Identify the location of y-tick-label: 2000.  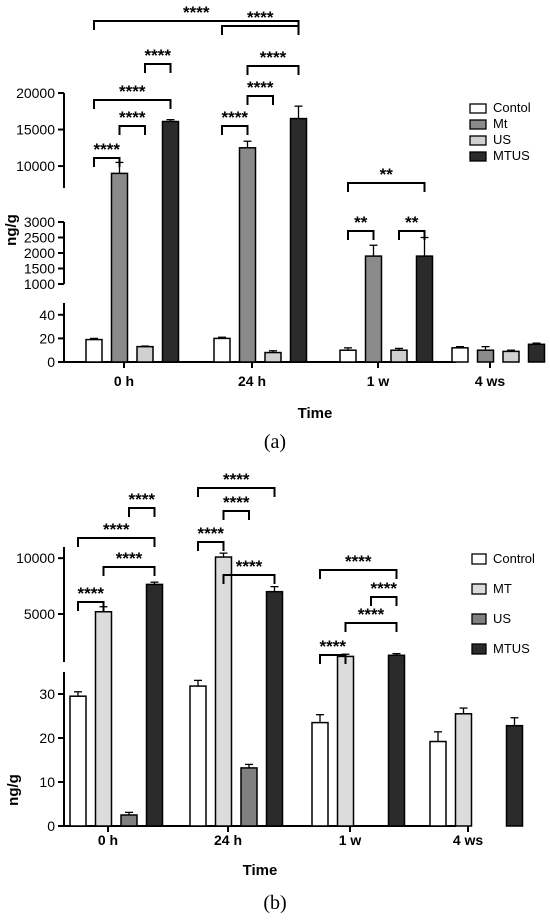
(39, 253).